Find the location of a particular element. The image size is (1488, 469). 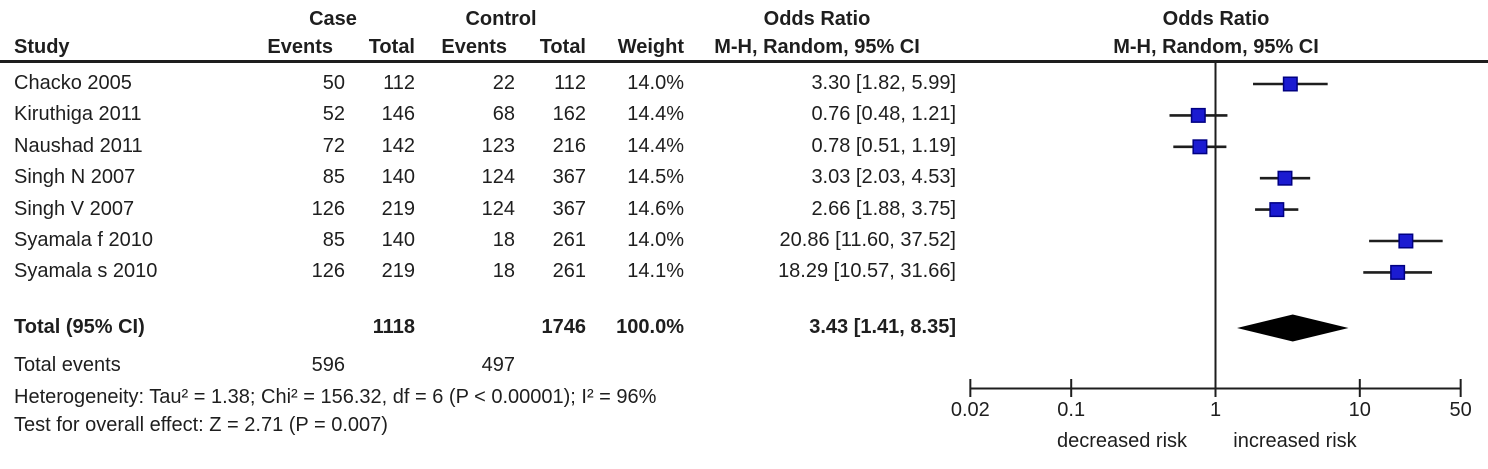

study-name: Chacko 2005 is located at coordinates (73, 83).